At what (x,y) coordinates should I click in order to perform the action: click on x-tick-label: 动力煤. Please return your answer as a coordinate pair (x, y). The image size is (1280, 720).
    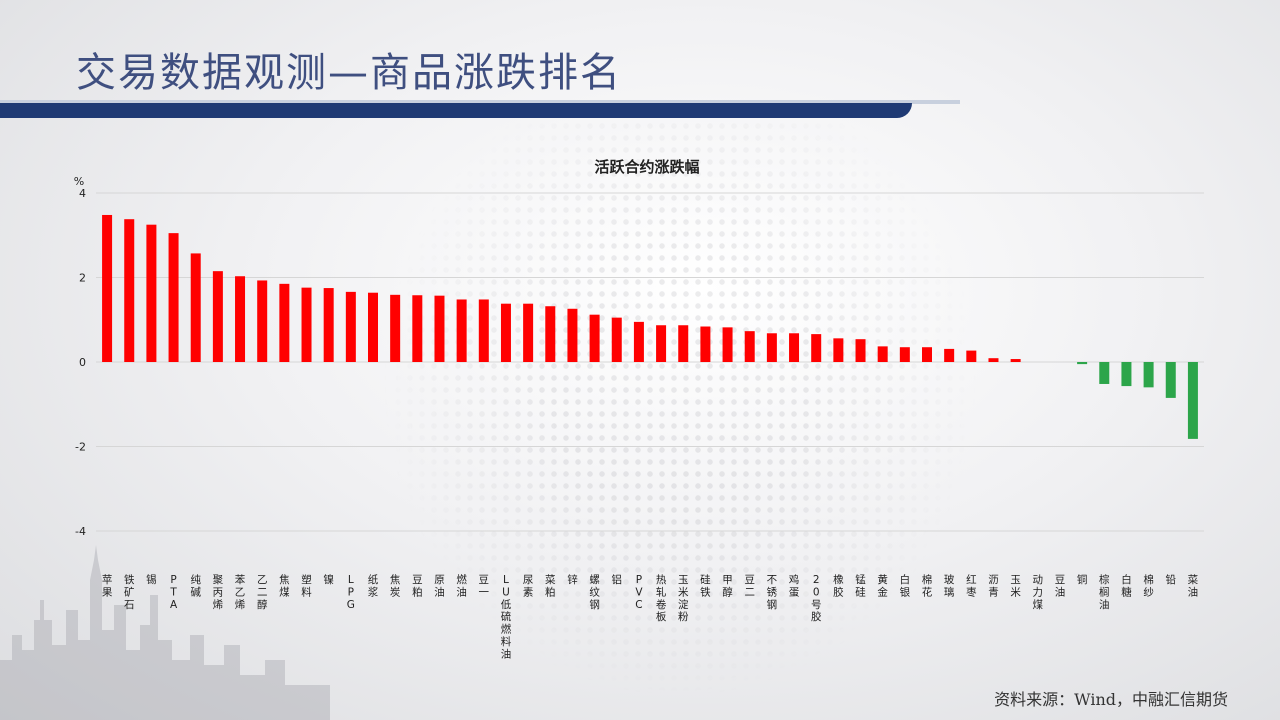
    Looking at the image, I should click on (1038, 592).